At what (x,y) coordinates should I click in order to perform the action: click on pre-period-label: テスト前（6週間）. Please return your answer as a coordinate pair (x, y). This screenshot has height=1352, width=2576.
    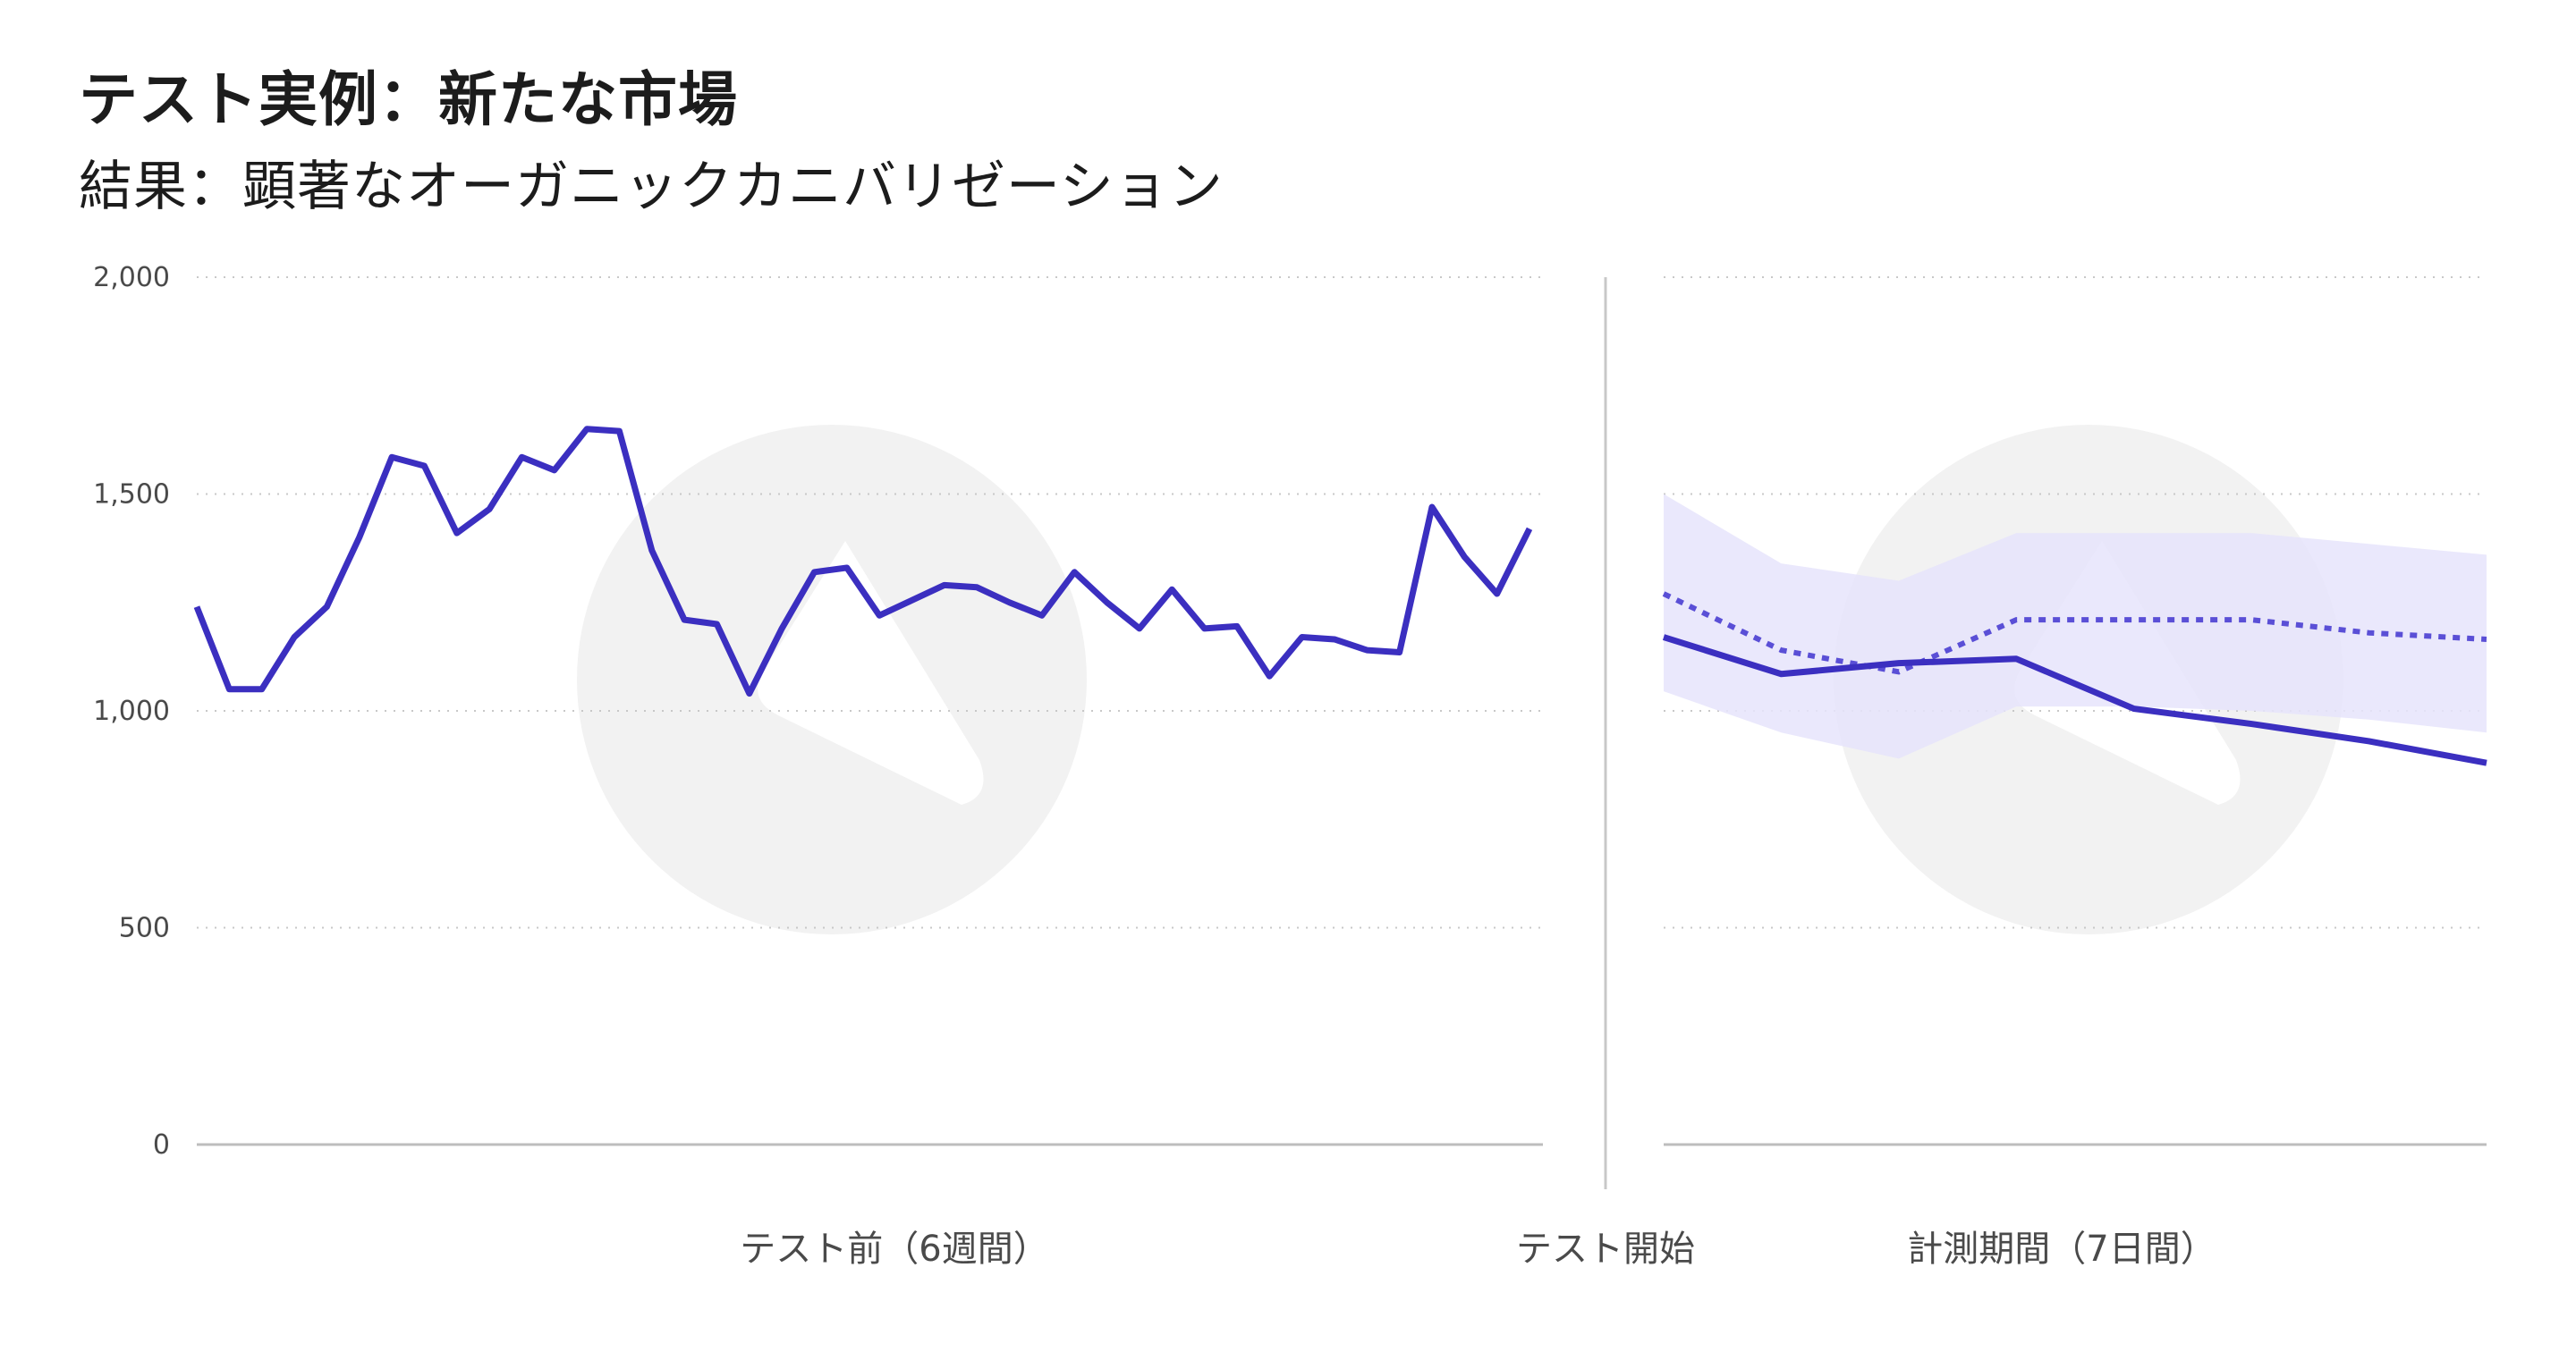
    Looking at the image, I should click on (894, 1249).